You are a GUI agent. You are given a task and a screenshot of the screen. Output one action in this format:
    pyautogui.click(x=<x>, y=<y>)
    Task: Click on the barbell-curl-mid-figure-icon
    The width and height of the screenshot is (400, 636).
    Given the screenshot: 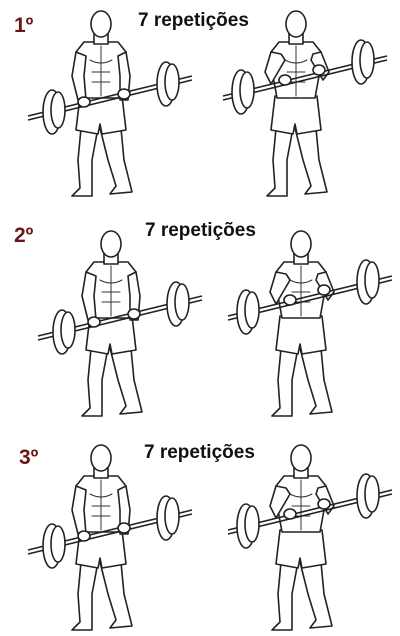 What is the action you would take?
    pyautogui.click(x=120, y=323)
    